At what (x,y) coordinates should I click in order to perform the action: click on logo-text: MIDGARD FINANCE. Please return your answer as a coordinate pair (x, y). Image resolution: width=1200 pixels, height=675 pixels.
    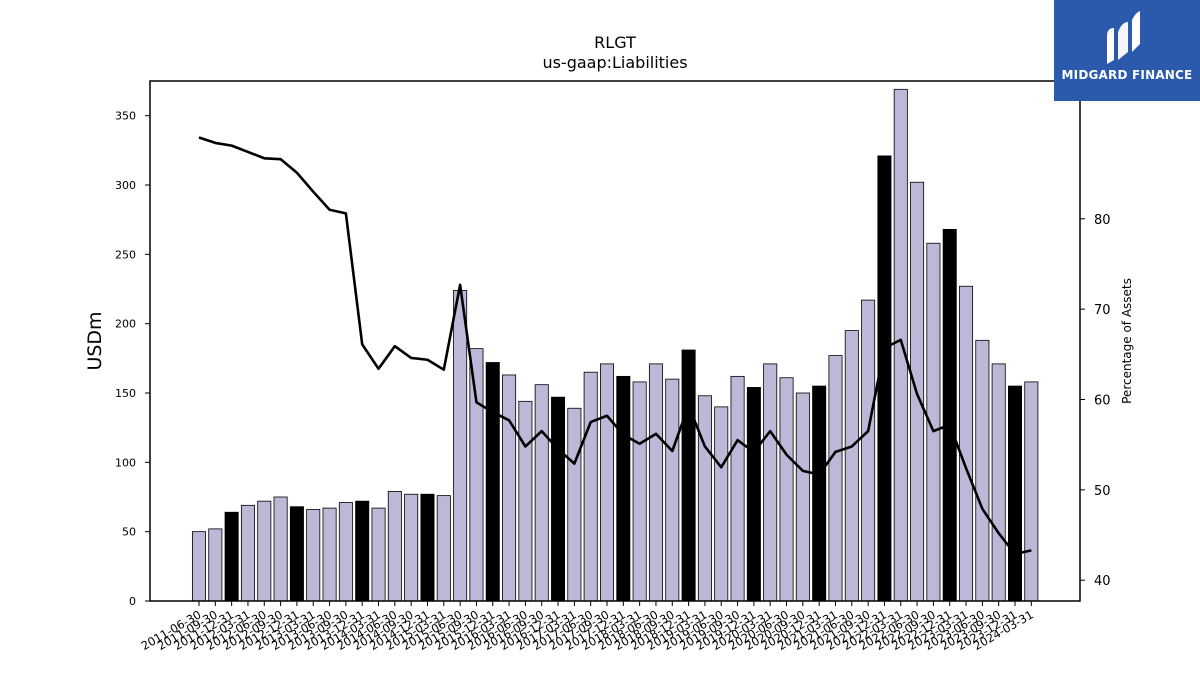
    Looking at the image, I should click on (1127, 75).